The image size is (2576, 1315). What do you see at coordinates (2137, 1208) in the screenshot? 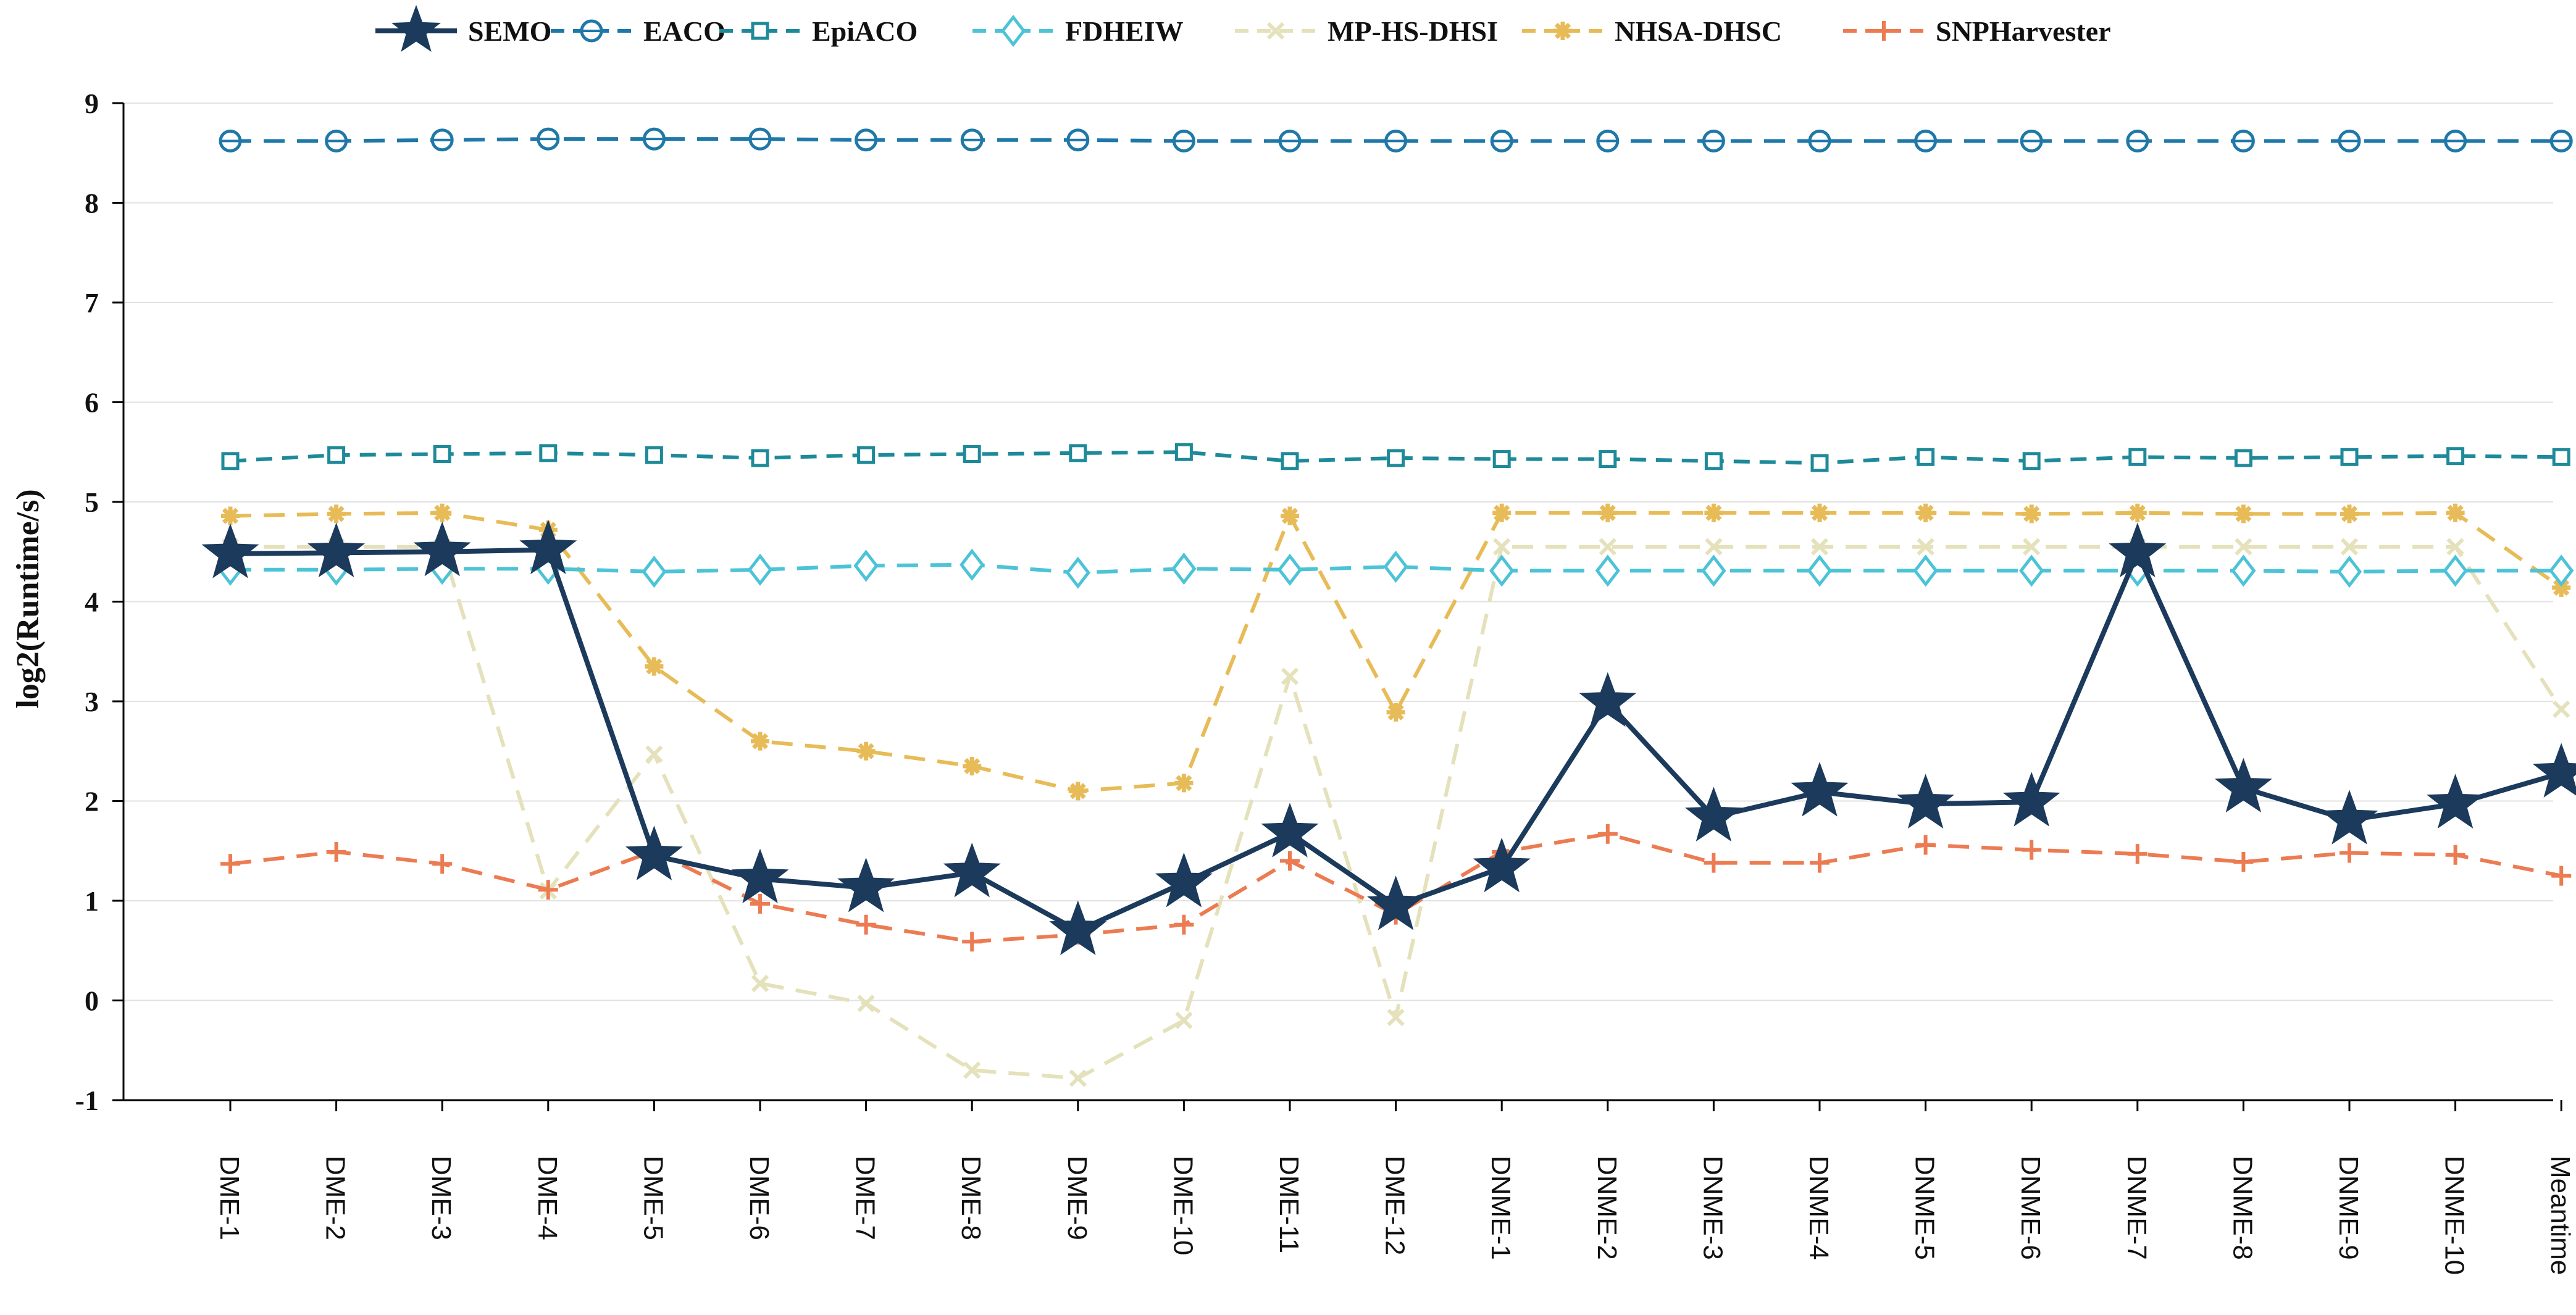
I see `x-tick-label: DNME-7` at bounding box center [2137, 1208].